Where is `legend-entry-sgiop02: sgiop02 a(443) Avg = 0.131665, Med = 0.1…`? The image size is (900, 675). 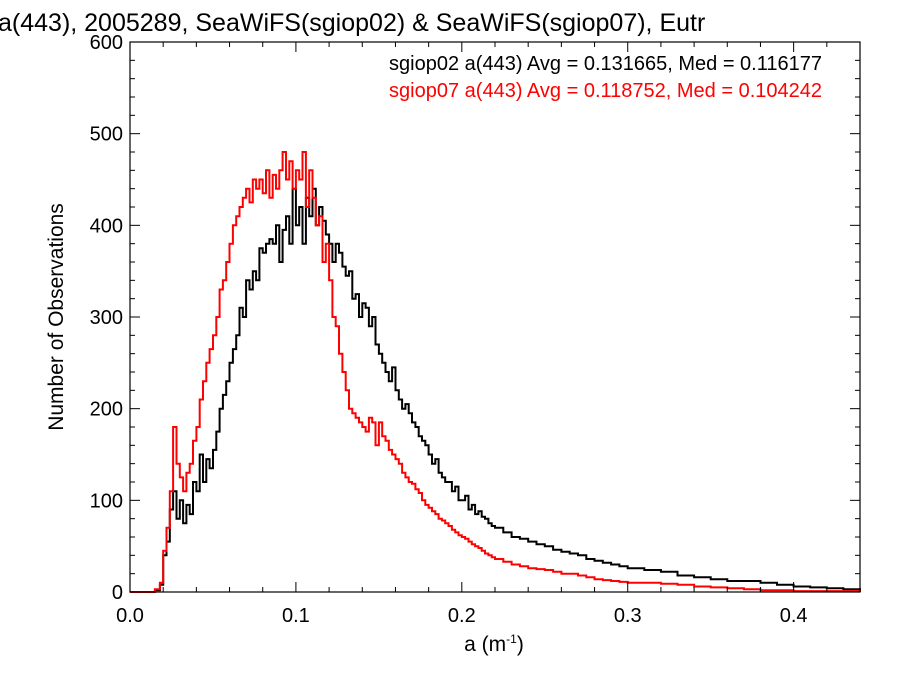
legend-entry-sgiop02: sgiop02 a(443) Avg = 0.131665, Med = 0.1… is located at coordinates (605, 64).